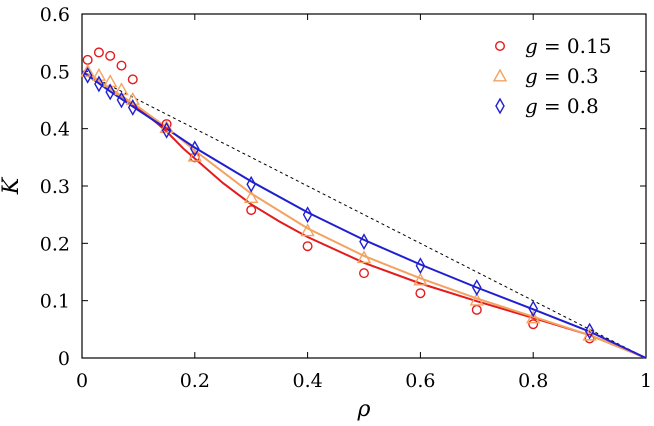 Image resolution: width=654 pixels, height=426 pixels. I want to click on x-tick-label: 1, so click(646, 381).